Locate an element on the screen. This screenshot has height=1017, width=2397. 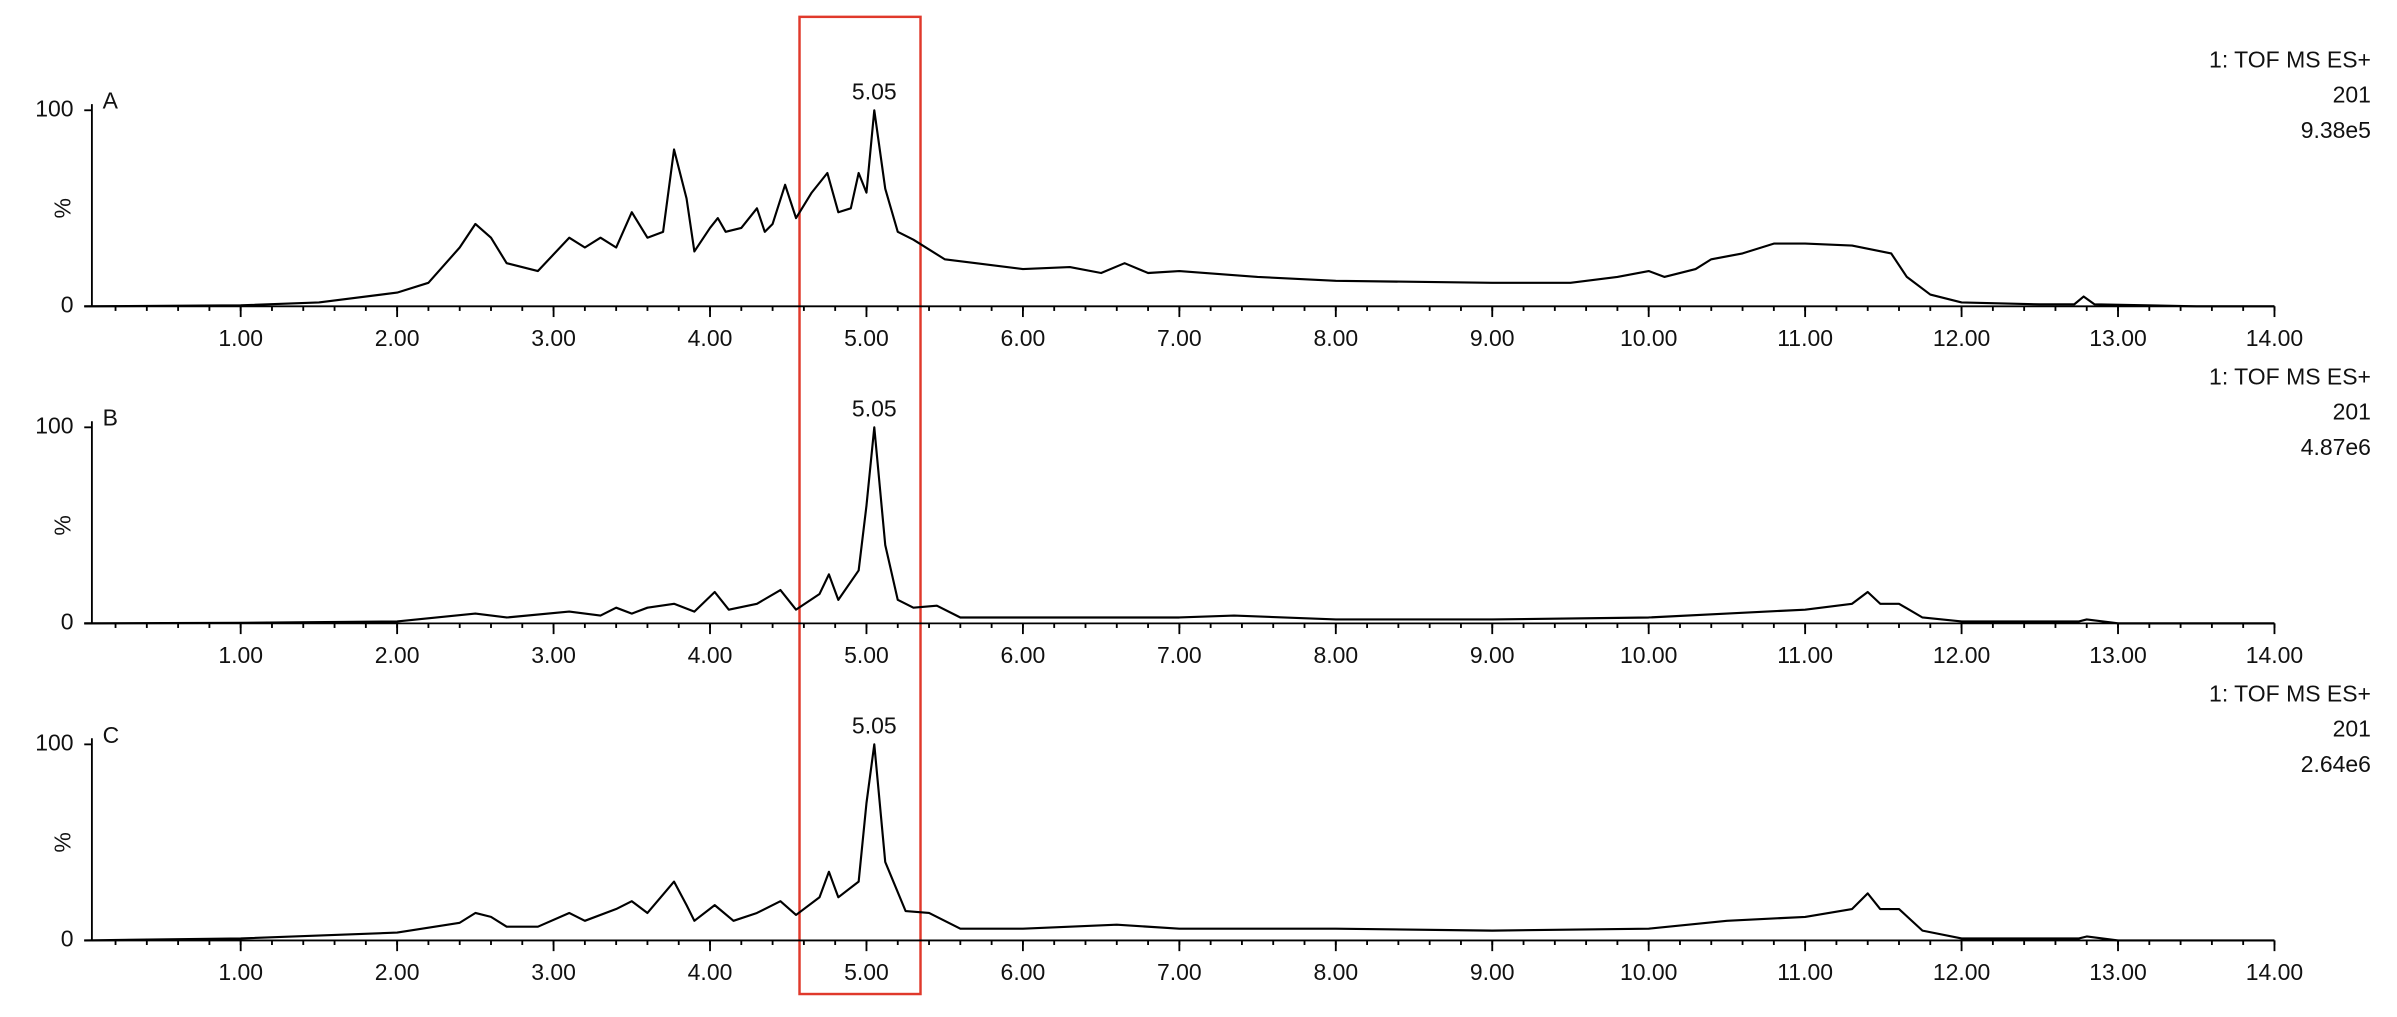
panel-label: A is located at coordinates (111, 101).